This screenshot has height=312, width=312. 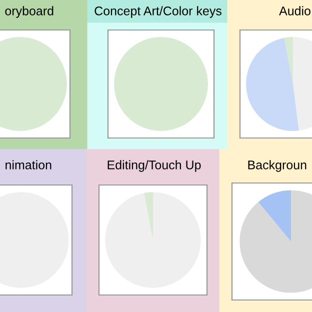 What do you see at coordinates (29, 165) in the screenshot?
I see `chart-title: nimation` at bounding box center [29, 165].